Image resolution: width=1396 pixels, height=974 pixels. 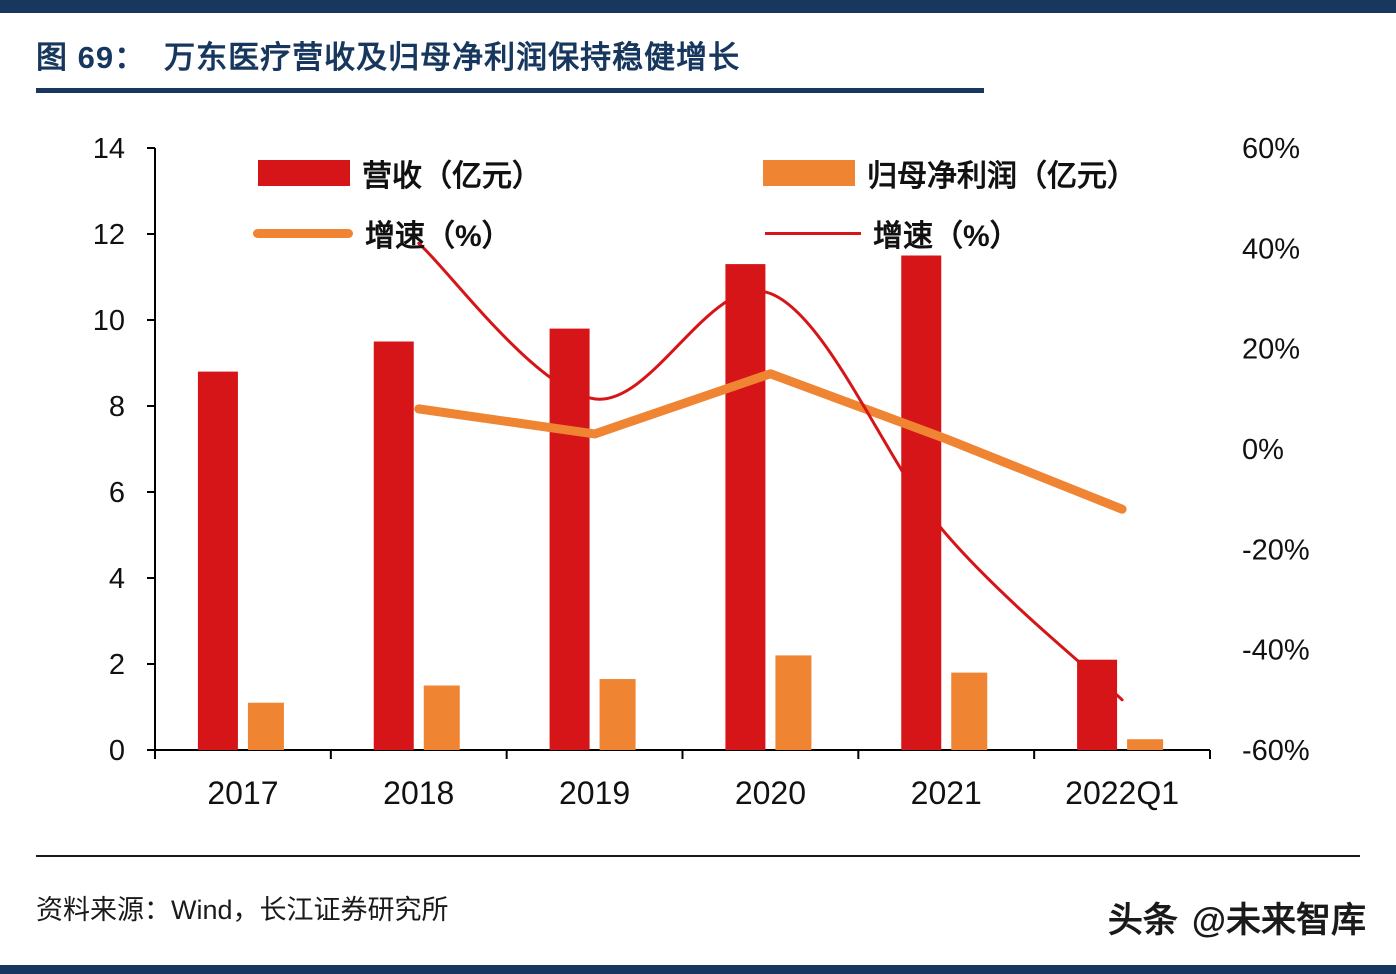 I want to click on legend-item-net-profit: 归母净利润（亿元）, so click(x=950, y=174).